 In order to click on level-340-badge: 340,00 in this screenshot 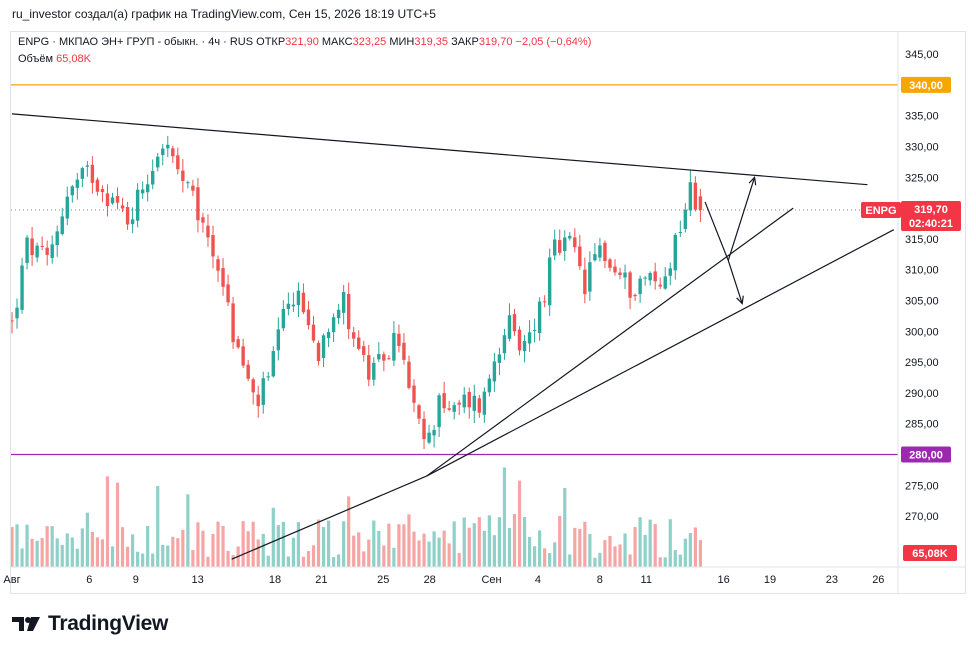, I will do `click(926, 84)`.